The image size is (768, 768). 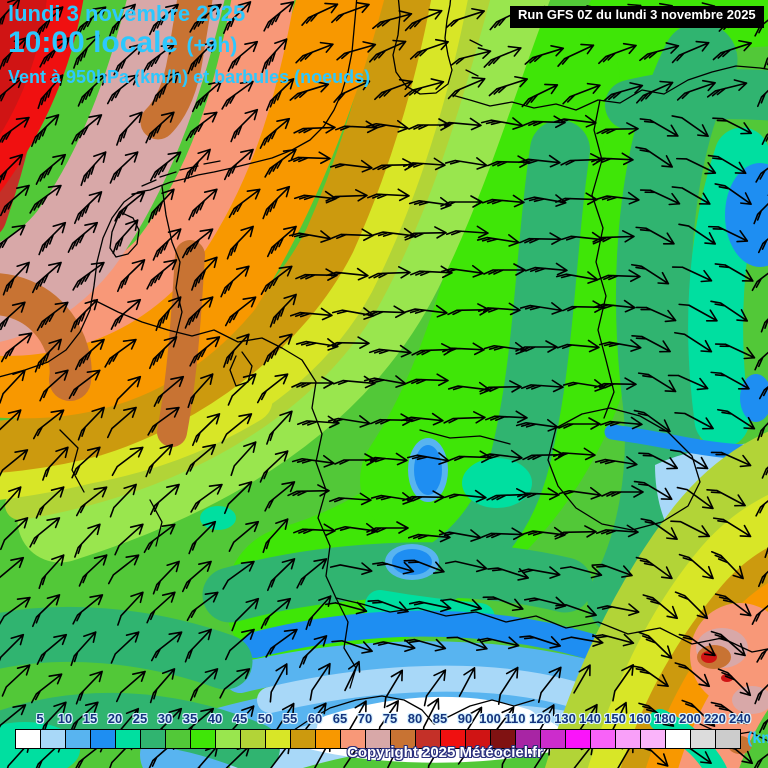 I want to click on scale-tick-label: 160, so click(x=640, y=718).